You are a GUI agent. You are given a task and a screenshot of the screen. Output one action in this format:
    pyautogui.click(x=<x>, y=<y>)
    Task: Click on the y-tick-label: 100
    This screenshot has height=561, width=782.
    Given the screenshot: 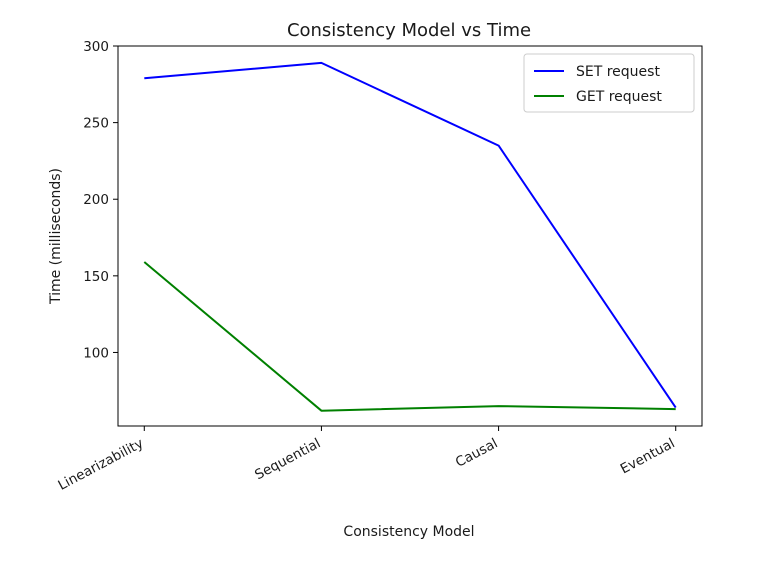 What is the action you would take?
    pyautogui.click(x=96, y=353)
    